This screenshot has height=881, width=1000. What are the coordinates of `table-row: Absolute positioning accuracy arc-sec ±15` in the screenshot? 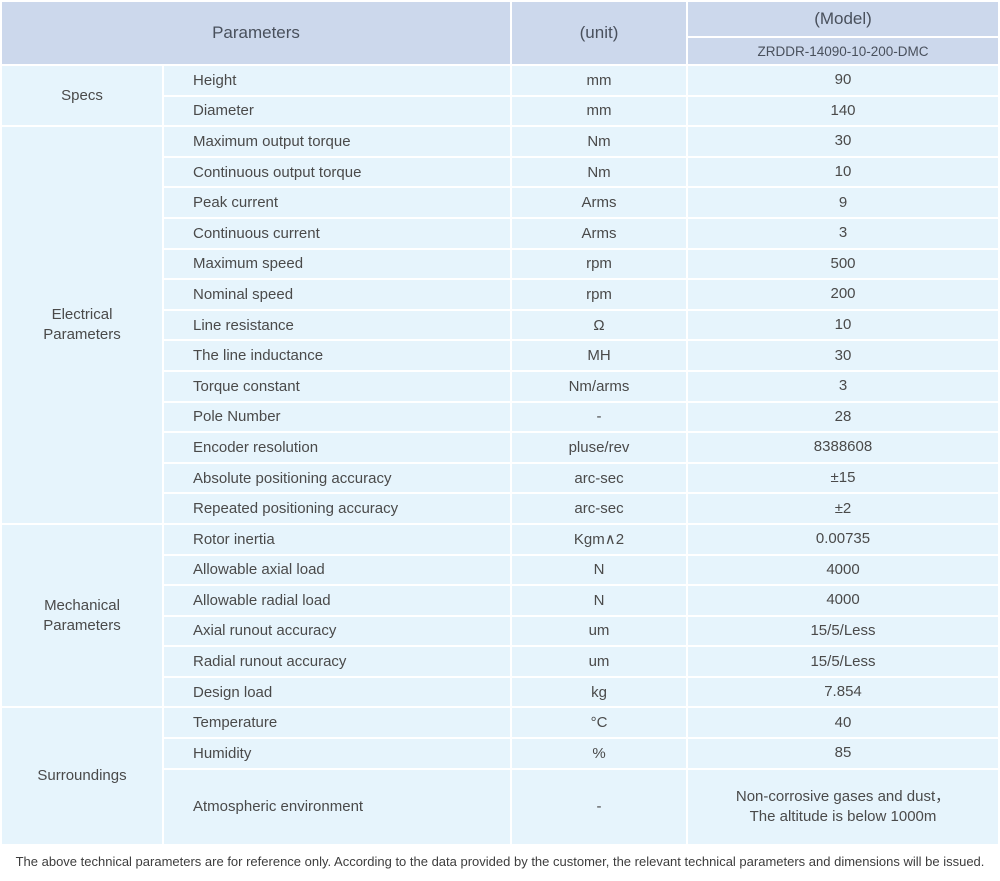 It's located at (500, 478).